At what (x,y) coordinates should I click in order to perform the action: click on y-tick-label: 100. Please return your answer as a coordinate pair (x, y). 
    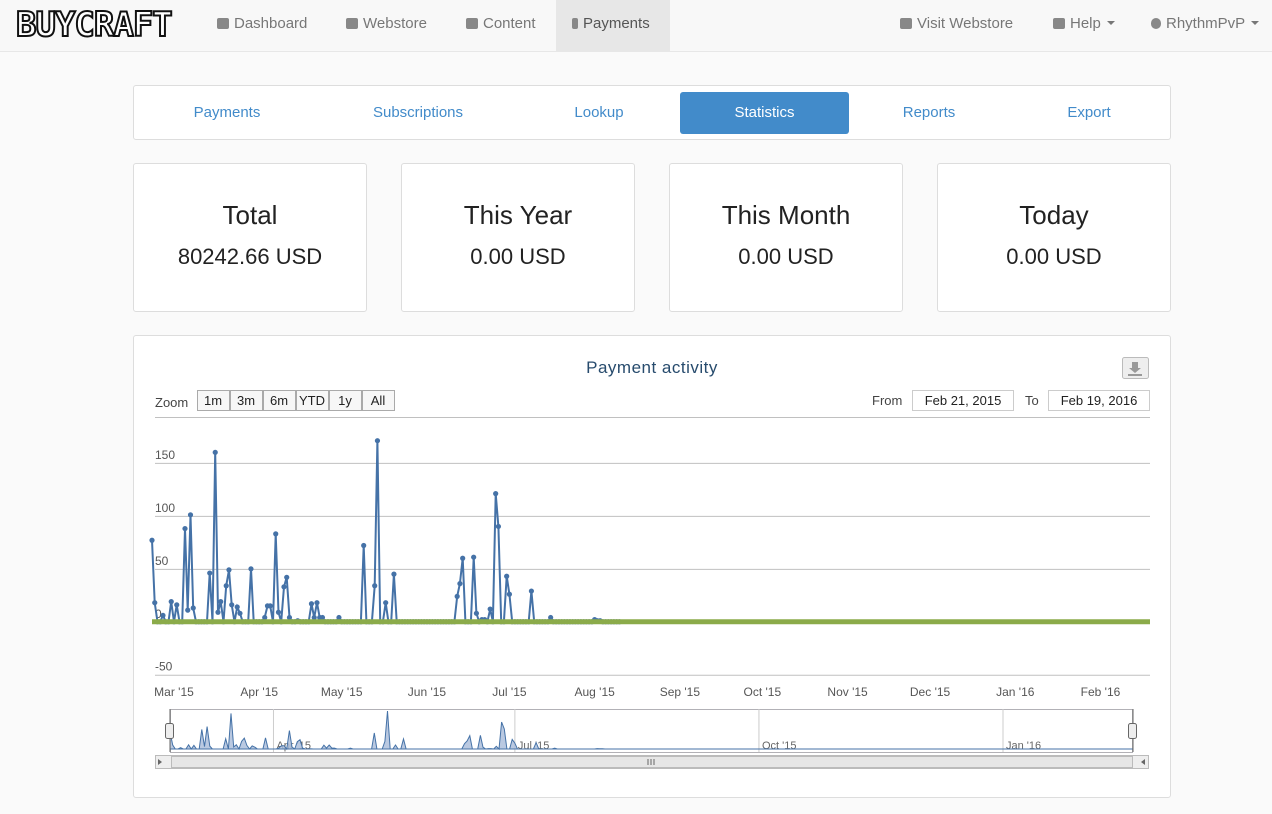
    Looking at the image, I should click on (165, 508).